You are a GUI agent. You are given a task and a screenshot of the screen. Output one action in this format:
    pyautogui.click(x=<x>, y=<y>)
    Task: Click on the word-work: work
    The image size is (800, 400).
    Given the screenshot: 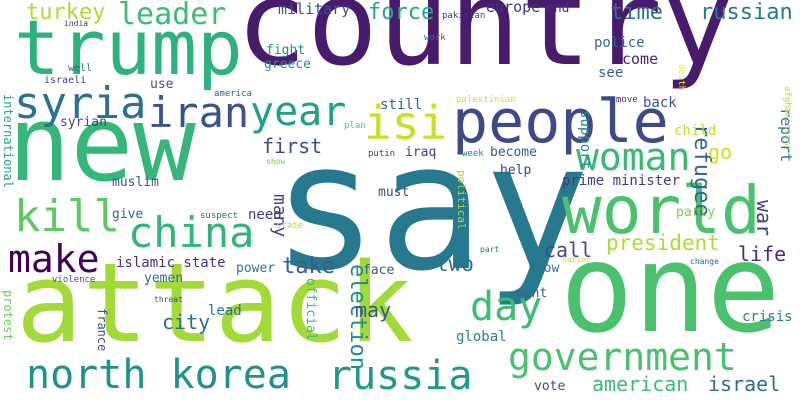 What is the action you would take?
    pyautogui.click(x=435, y=38)
    